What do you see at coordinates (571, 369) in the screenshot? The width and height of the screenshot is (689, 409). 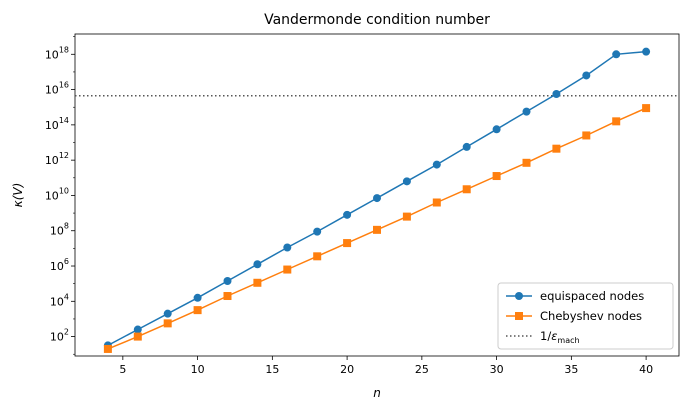 I see `x-tick-label: 35` at bounding box center [571, 369].